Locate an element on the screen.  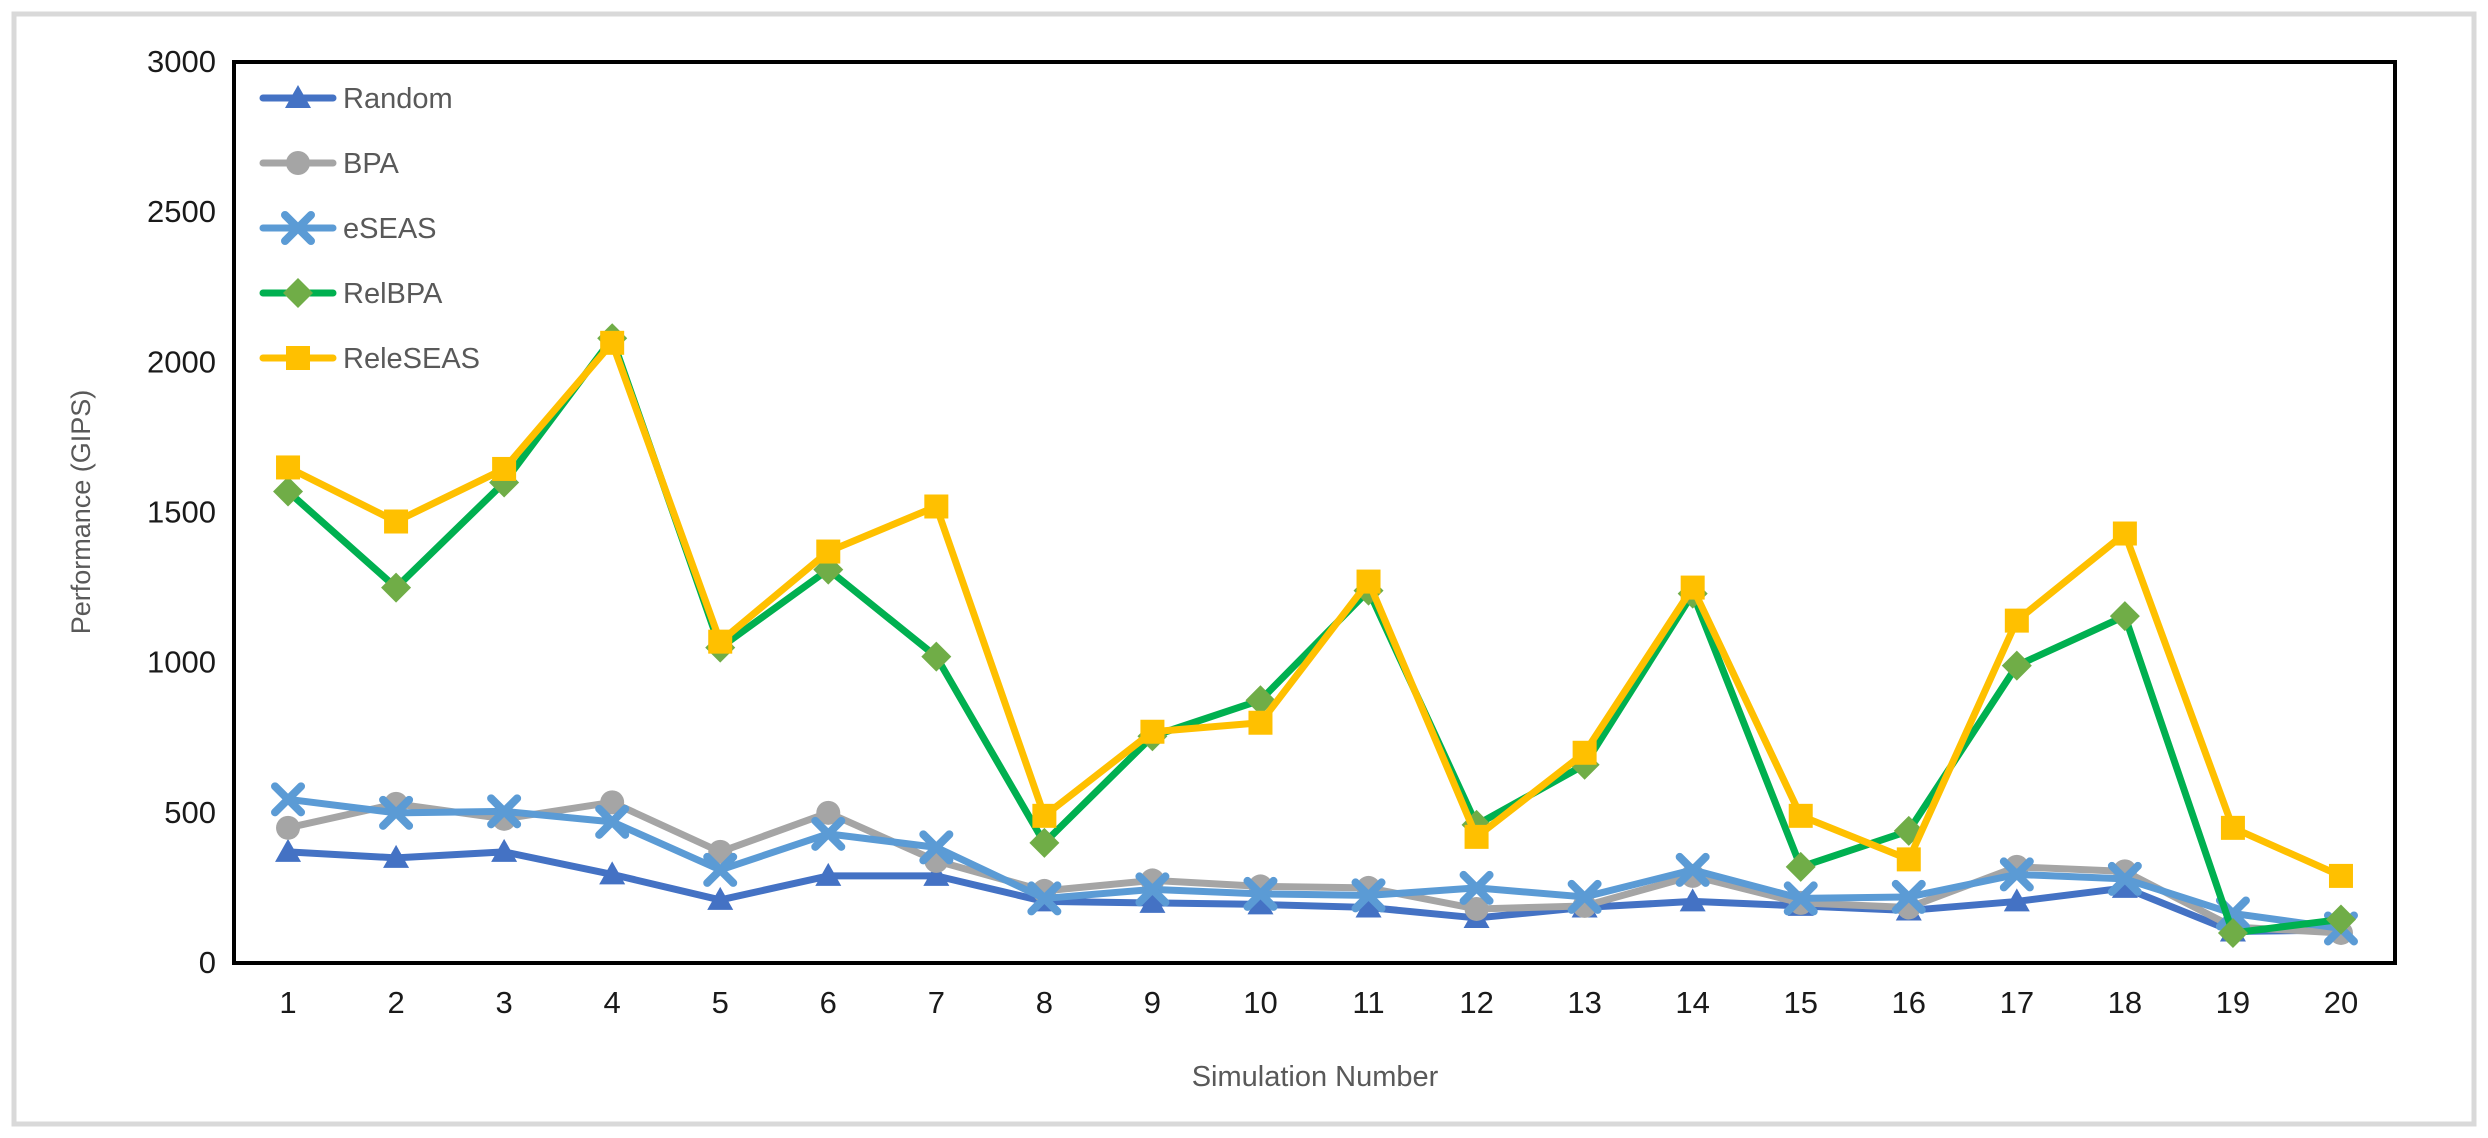
legend: Random BPA eSEAS RelBPA ReleSEAS is located at coordinates (369, 229).